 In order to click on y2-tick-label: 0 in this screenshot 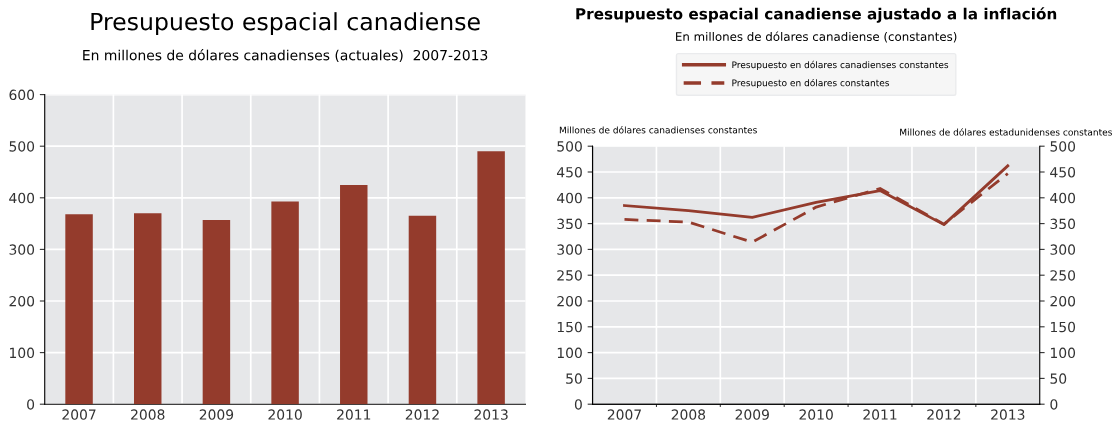, I will do `click(1054, 404)`.